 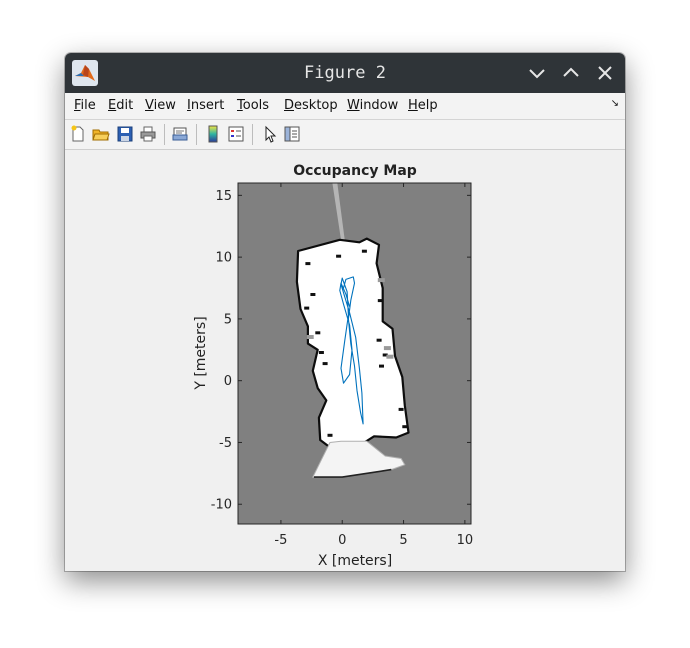 I want to click on maximize-button, so click(x=571, y=73).